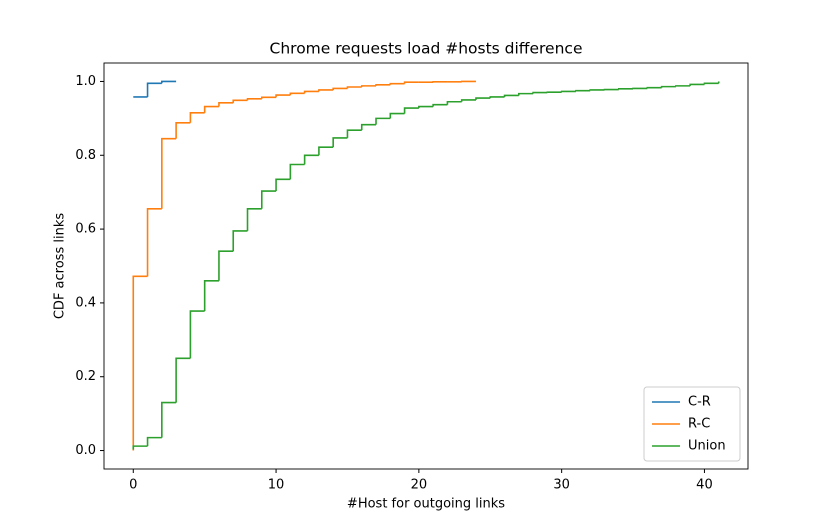 This screenshot has height=527, width=831. What do you see at coordinates (561, 485) in the screenshot?
I see `x-tick-label: 30` at bounding box center [561, 485].